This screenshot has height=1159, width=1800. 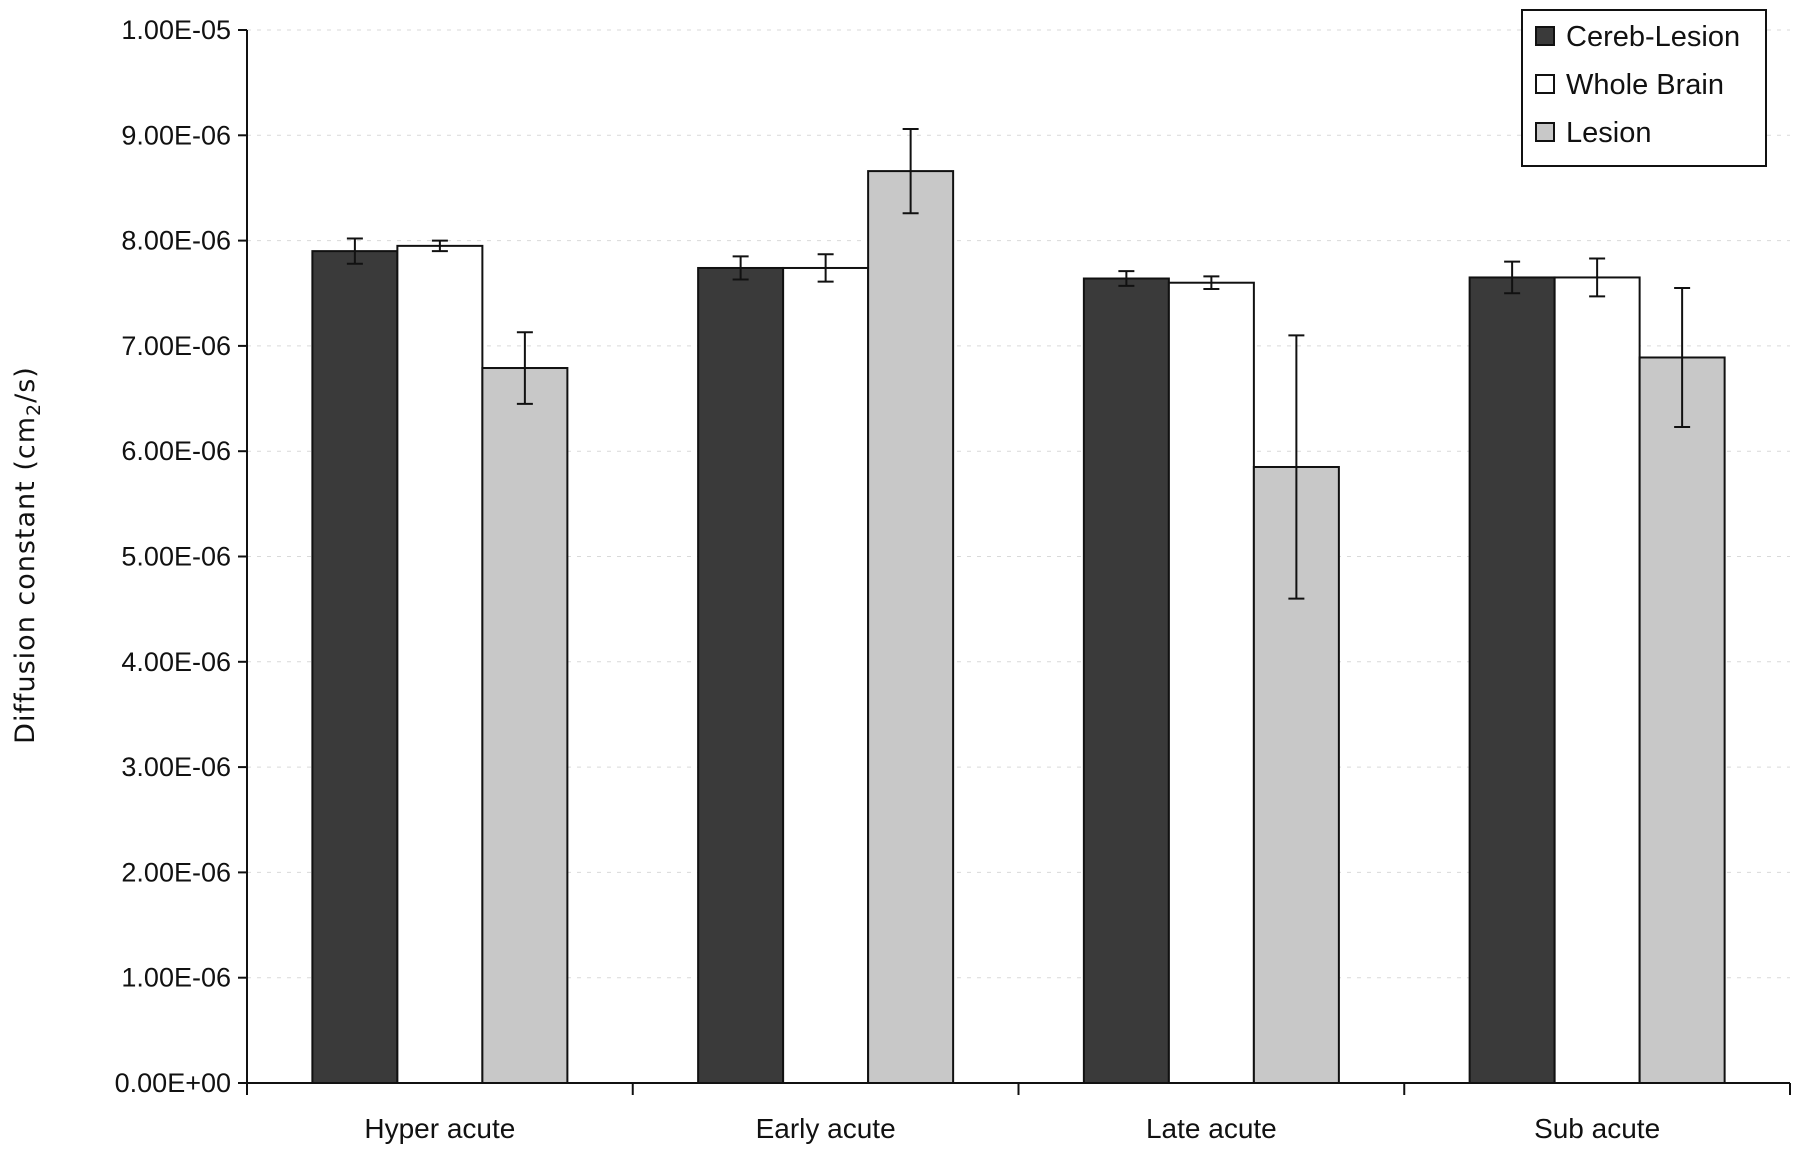 I want to click on y-axis-title-main: Diffusion constant (cm, so click(x=25, y=580).